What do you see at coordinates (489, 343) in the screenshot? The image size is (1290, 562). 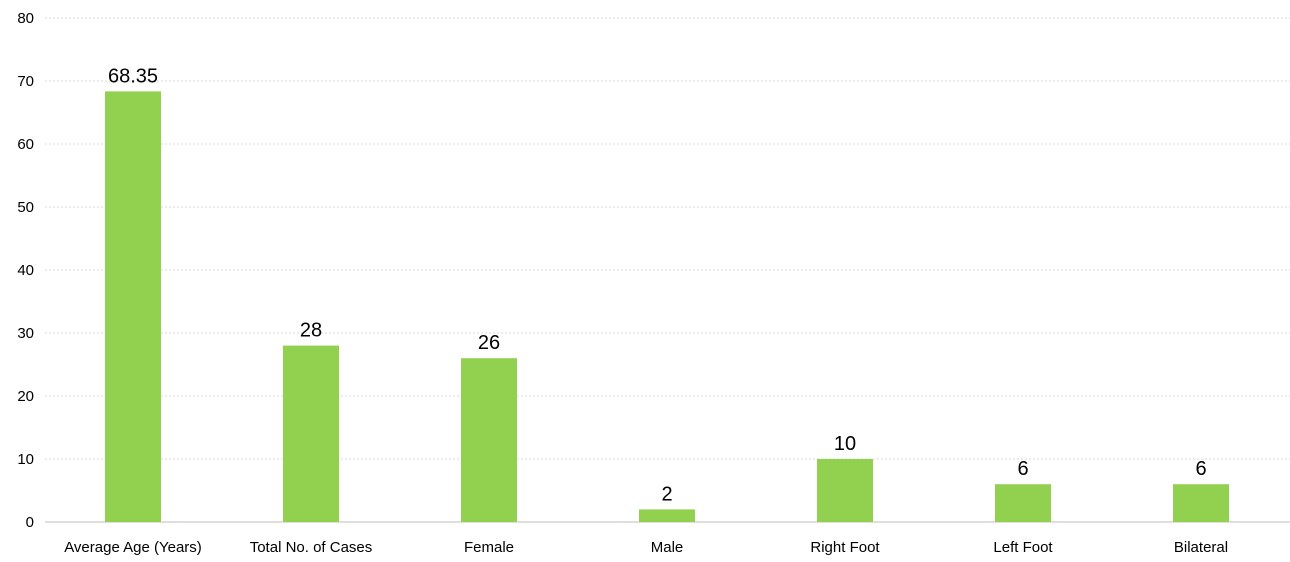 I see `data-label: 26` at bounding box center [489, 343].